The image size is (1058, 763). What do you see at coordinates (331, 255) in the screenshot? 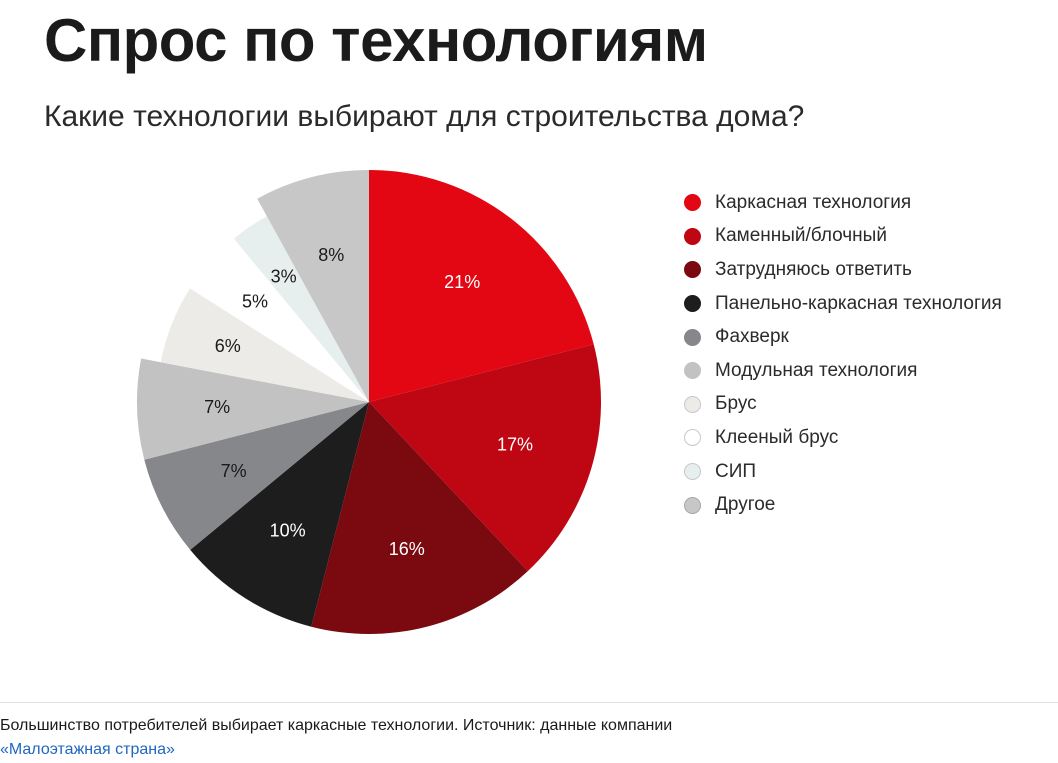
I see `slice-value-label: 8%` at bounding box center [331, 255].